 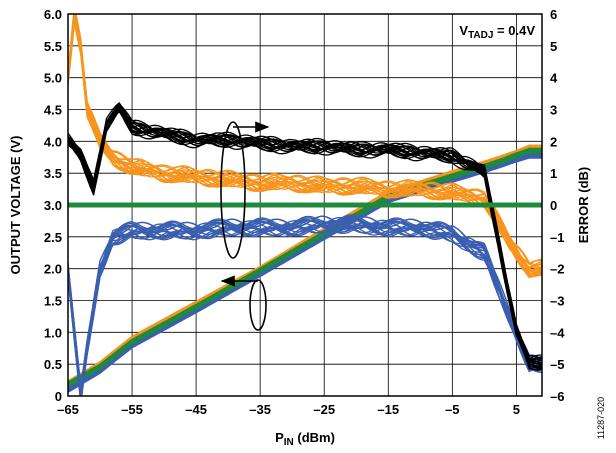 I want to click on annotation-suffix: = 0.4V, so click(x=514, y=30).